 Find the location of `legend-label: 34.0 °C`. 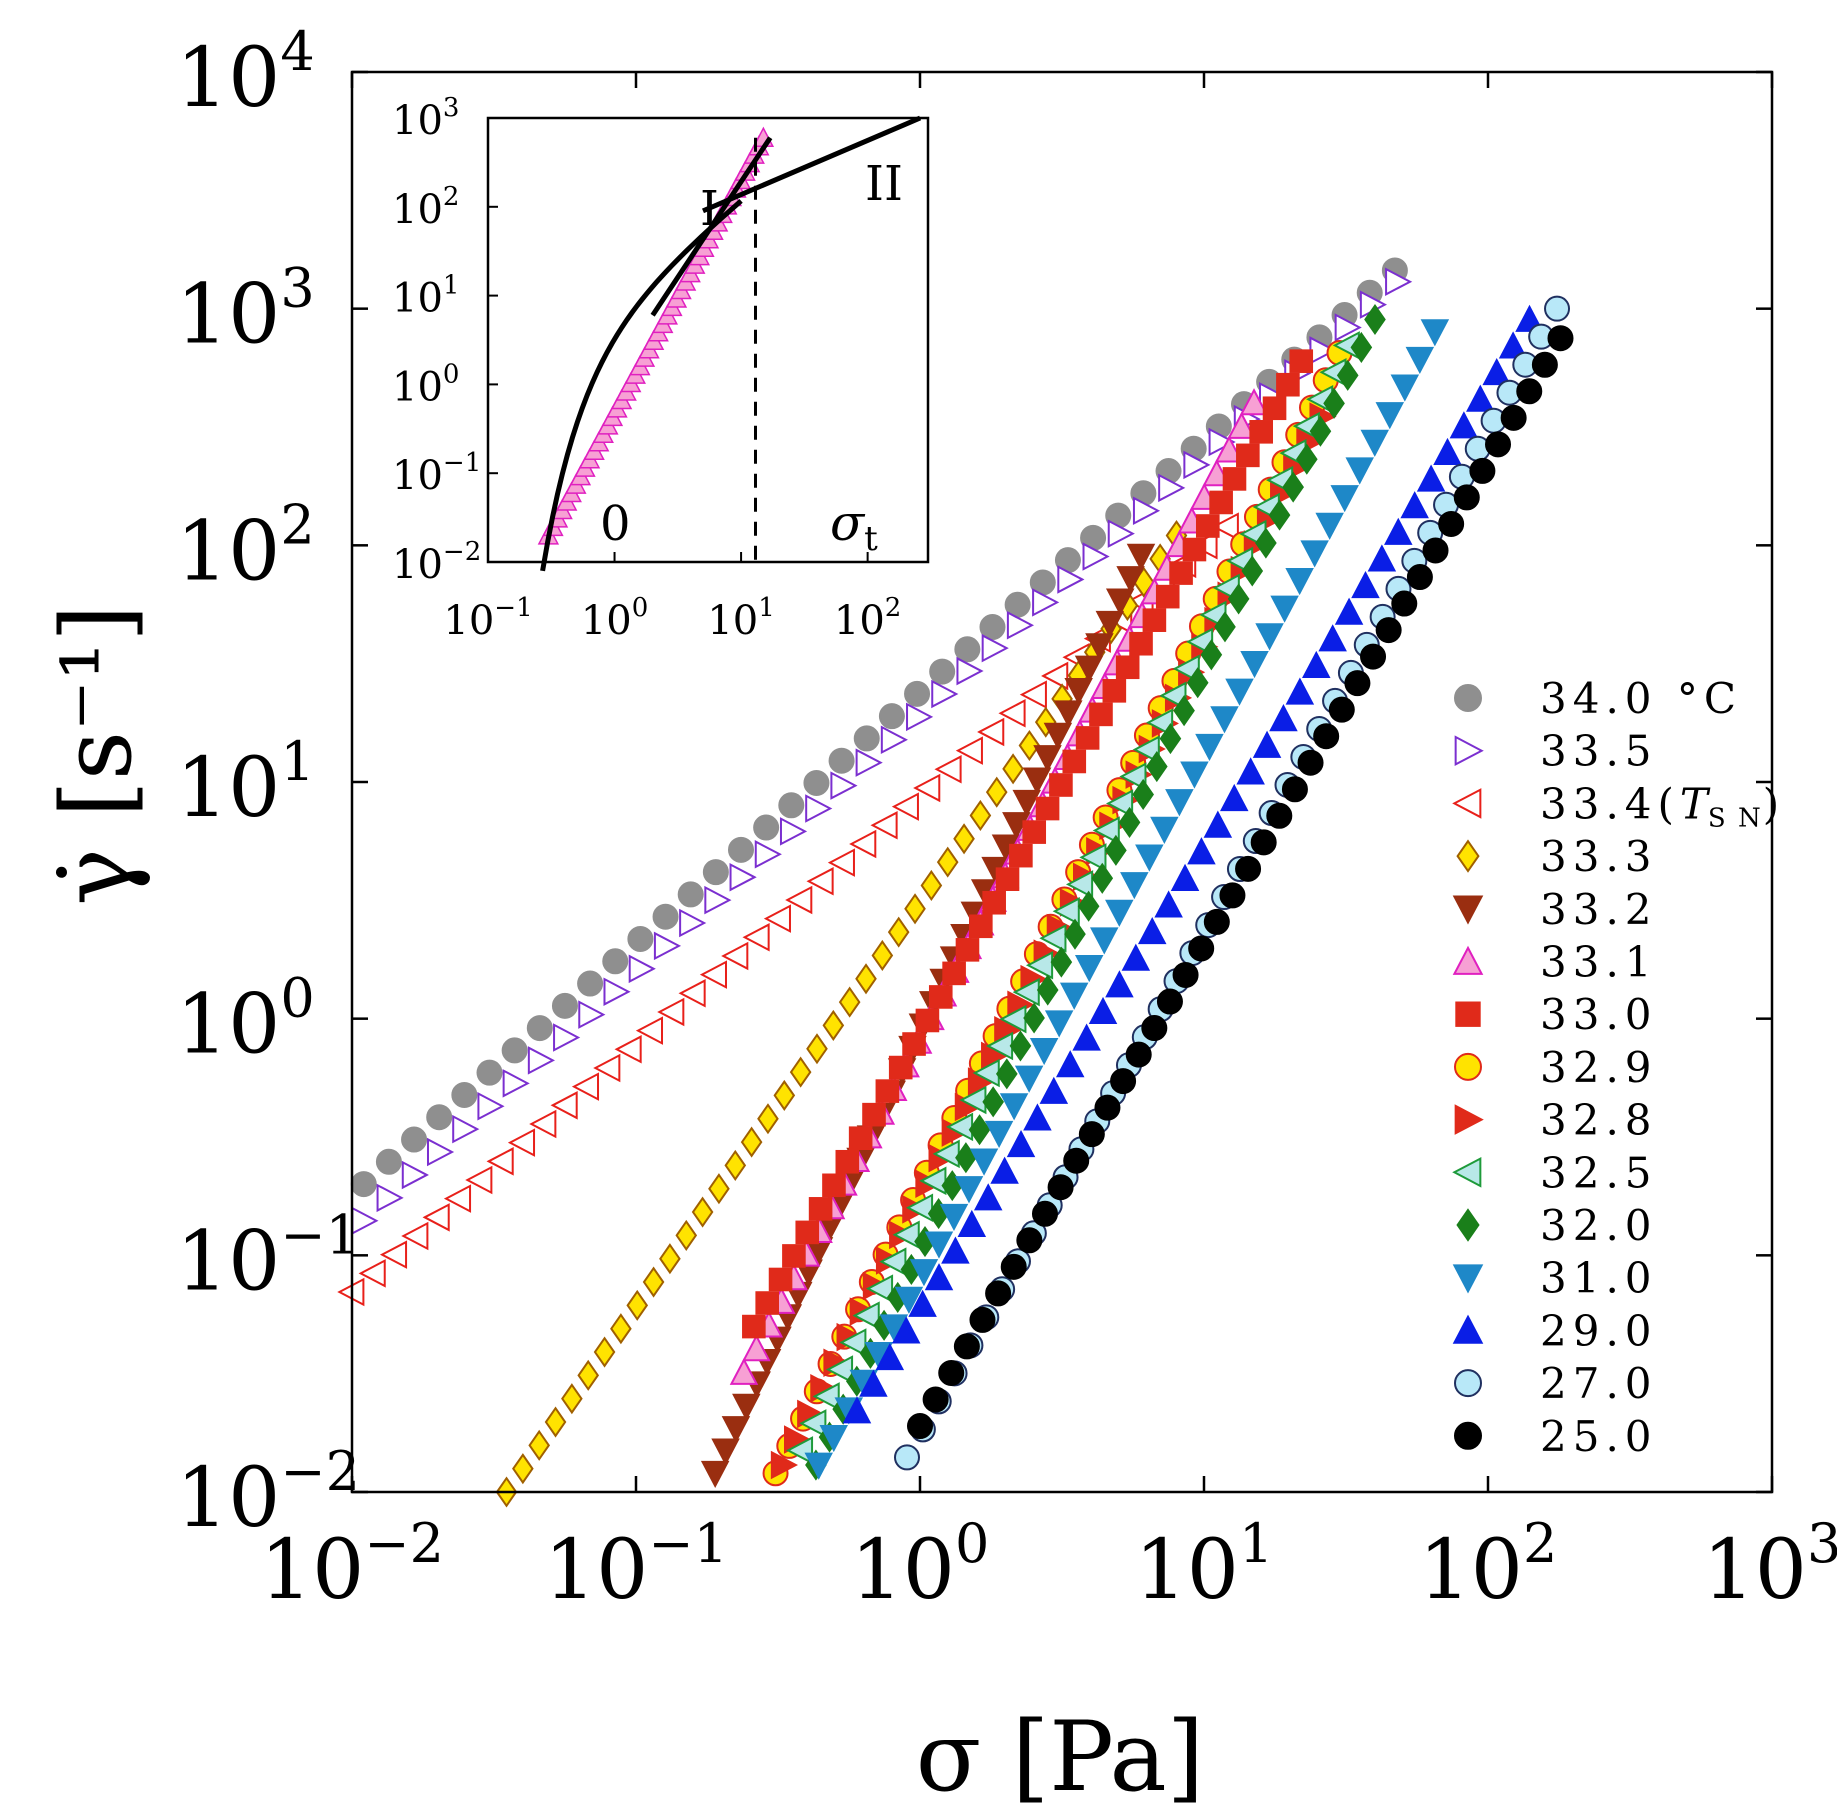

legend-label: 34.0 °C is located at coordinates (1641, 698).